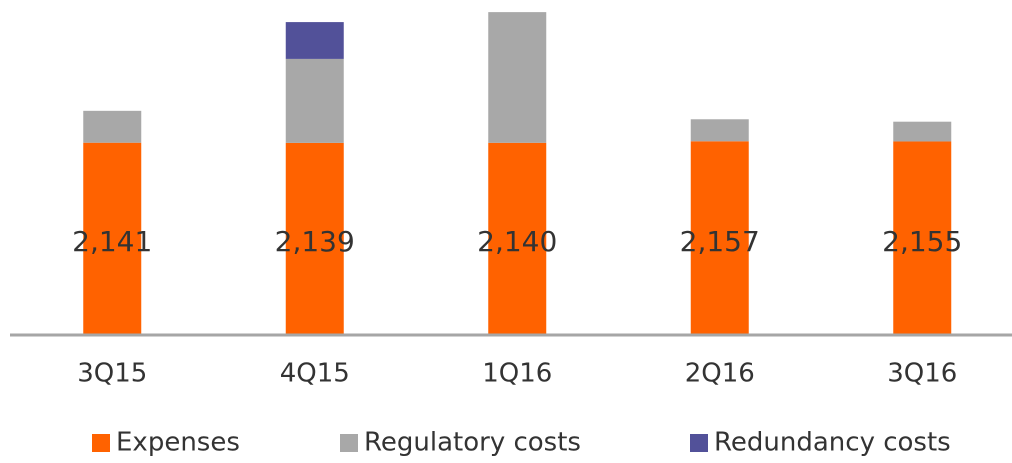  Describe the element at coordinates (517, 241) in the screenshot. I see `value-label: 2,140` at that location.